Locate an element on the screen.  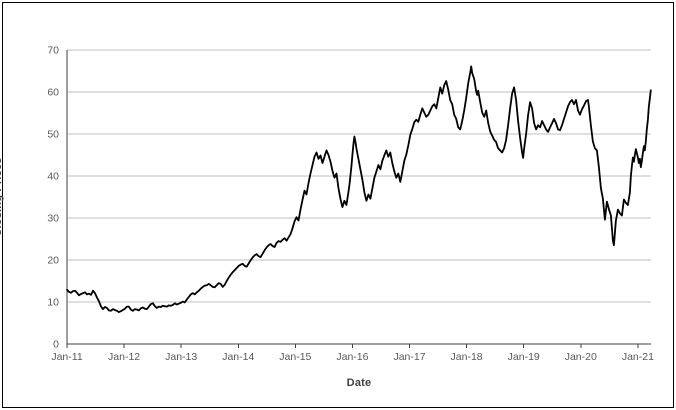
x-tick-label: Jan-17 is located at coordinates (409, 357).